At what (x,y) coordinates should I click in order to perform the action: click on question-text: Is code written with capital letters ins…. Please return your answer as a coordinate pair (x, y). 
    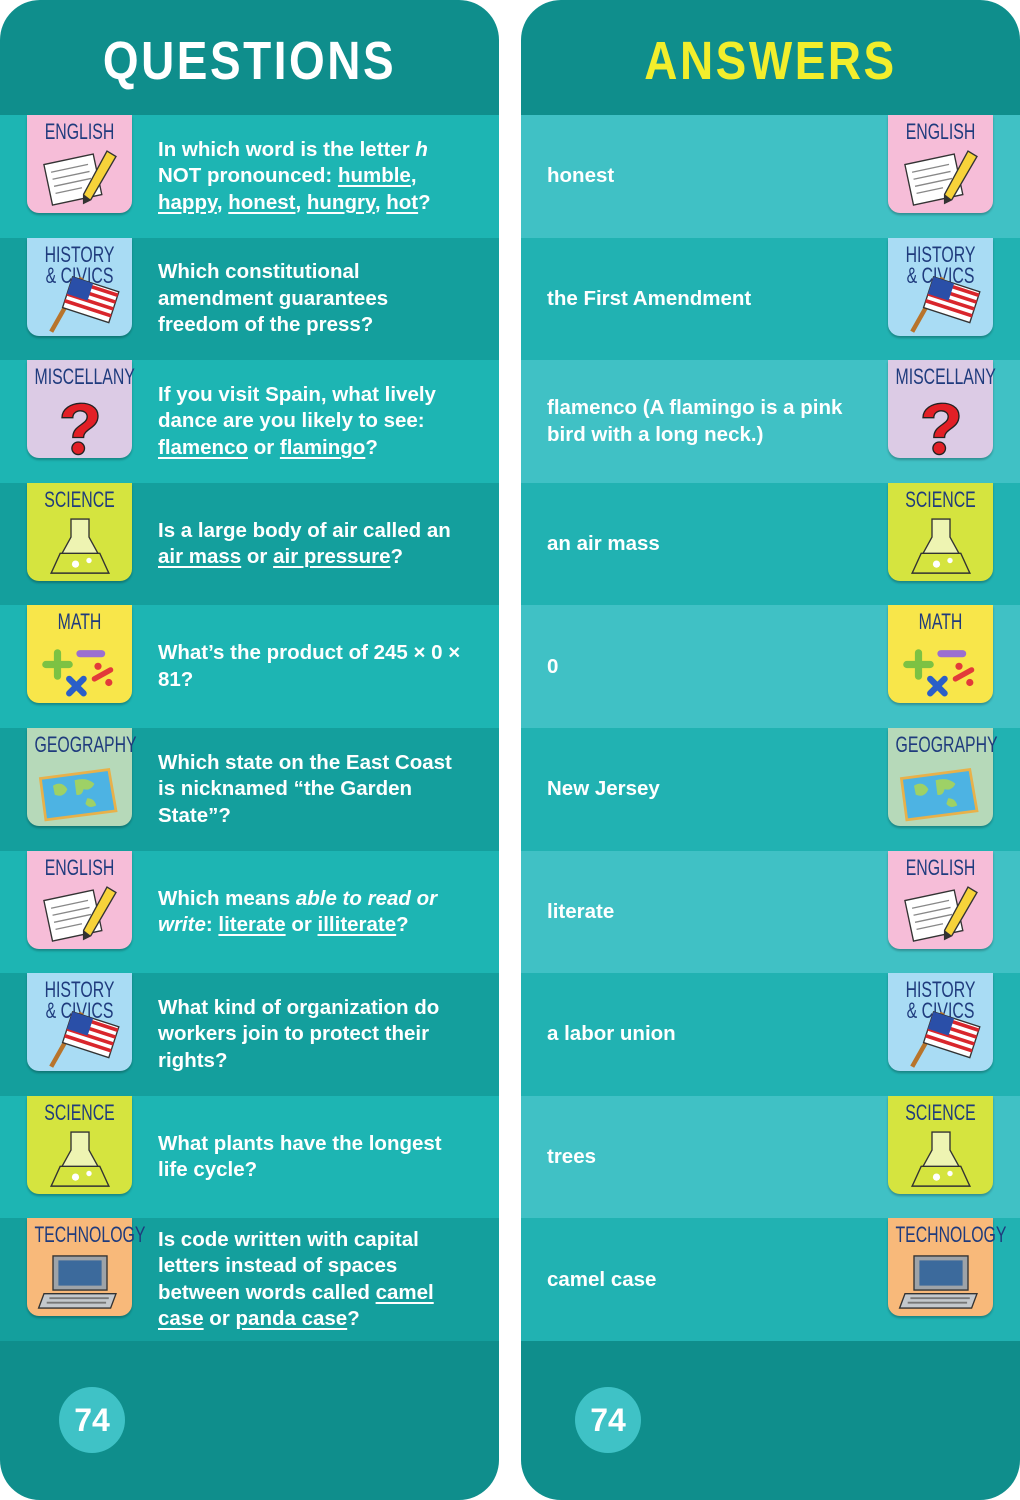
    Looking at the image, I should click on (313, 1279).